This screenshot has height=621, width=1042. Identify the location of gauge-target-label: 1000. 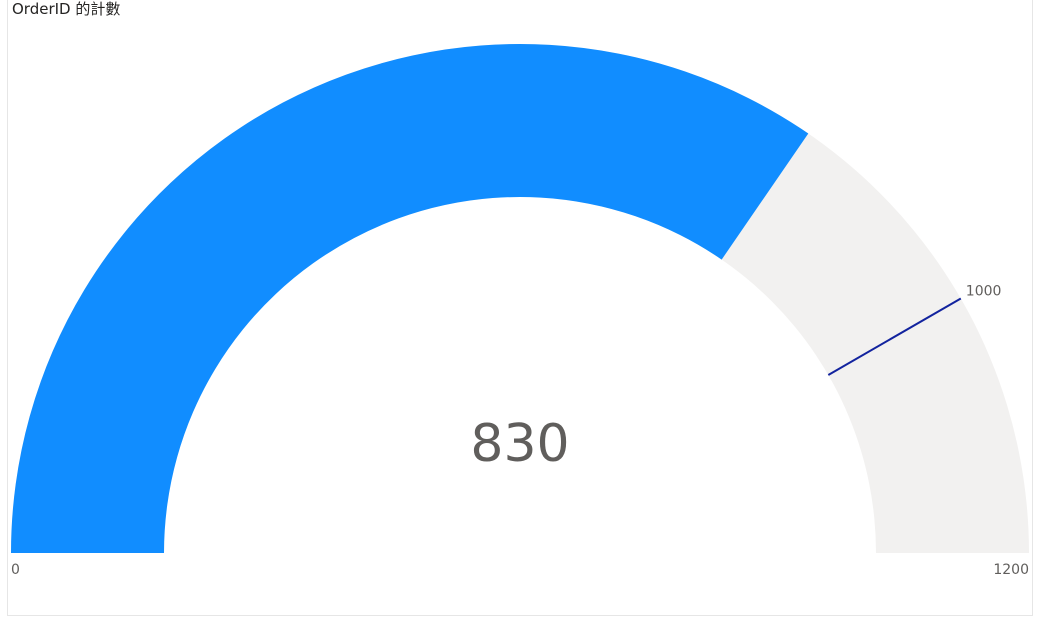
(984, 292).